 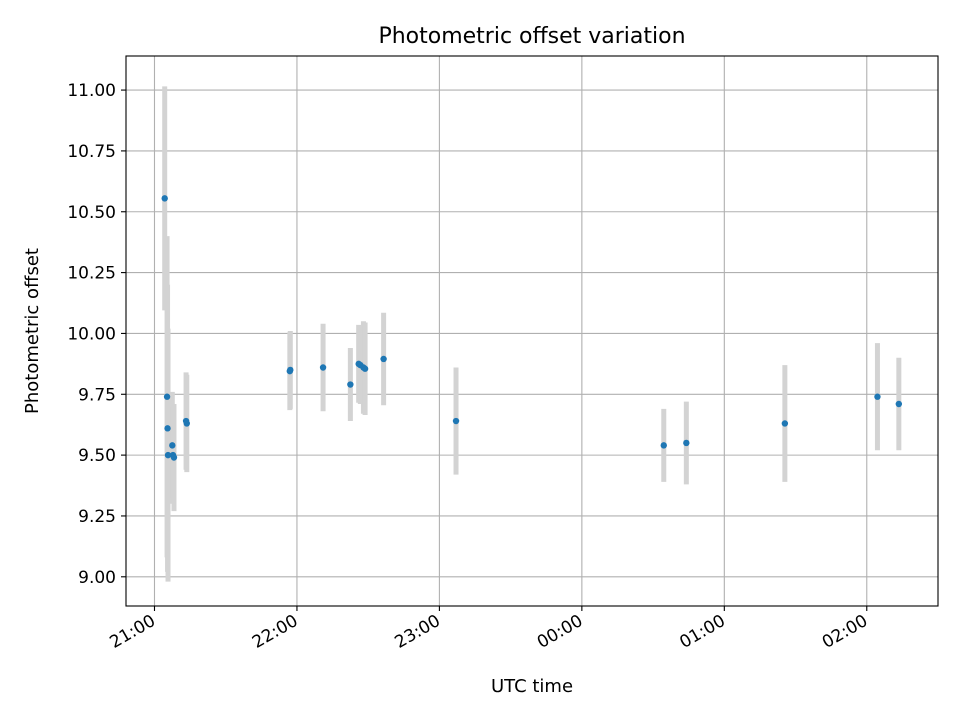 What do you see at coordinates (97, 517) in the screenshot?
I see `y-tick-label: 9.25` at bounding box center [97, 517].